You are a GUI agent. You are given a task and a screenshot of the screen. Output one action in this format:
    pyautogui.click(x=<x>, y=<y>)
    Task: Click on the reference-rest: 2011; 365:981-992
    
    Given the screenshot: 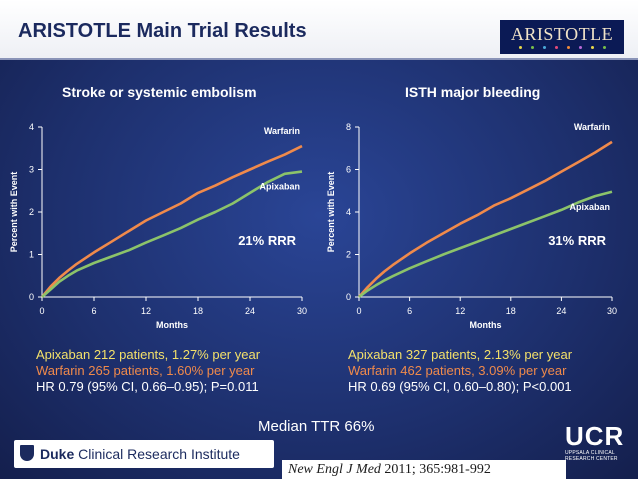 What is the action you would take?
    pyautogui.click(x=435, y=469)
    